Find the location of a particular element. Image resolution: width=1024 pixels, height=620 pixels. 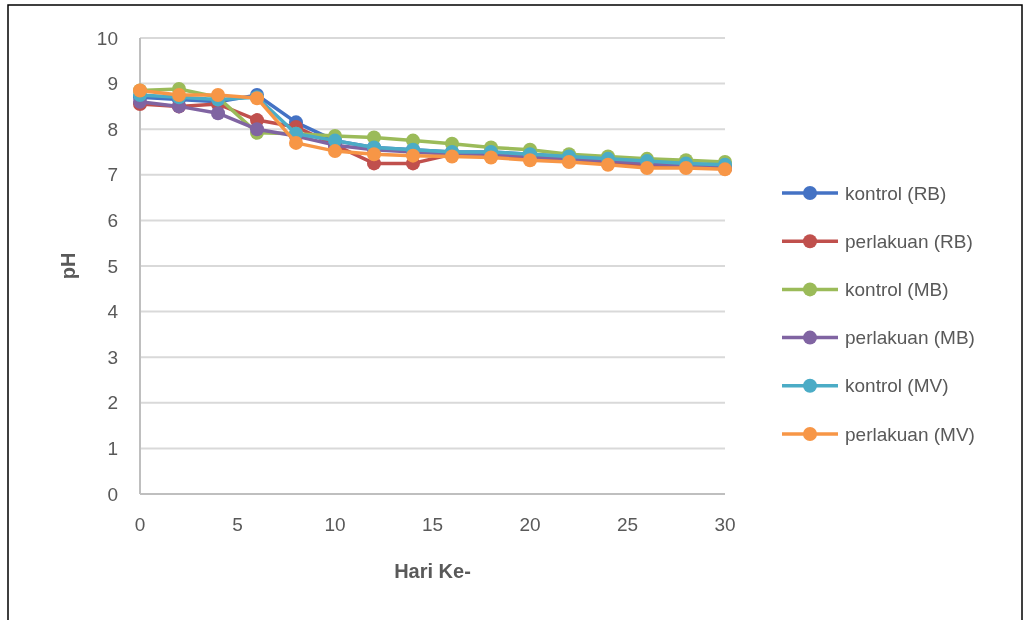

legend-label: perlakuan (MV) is located at coordinates (910, 434).